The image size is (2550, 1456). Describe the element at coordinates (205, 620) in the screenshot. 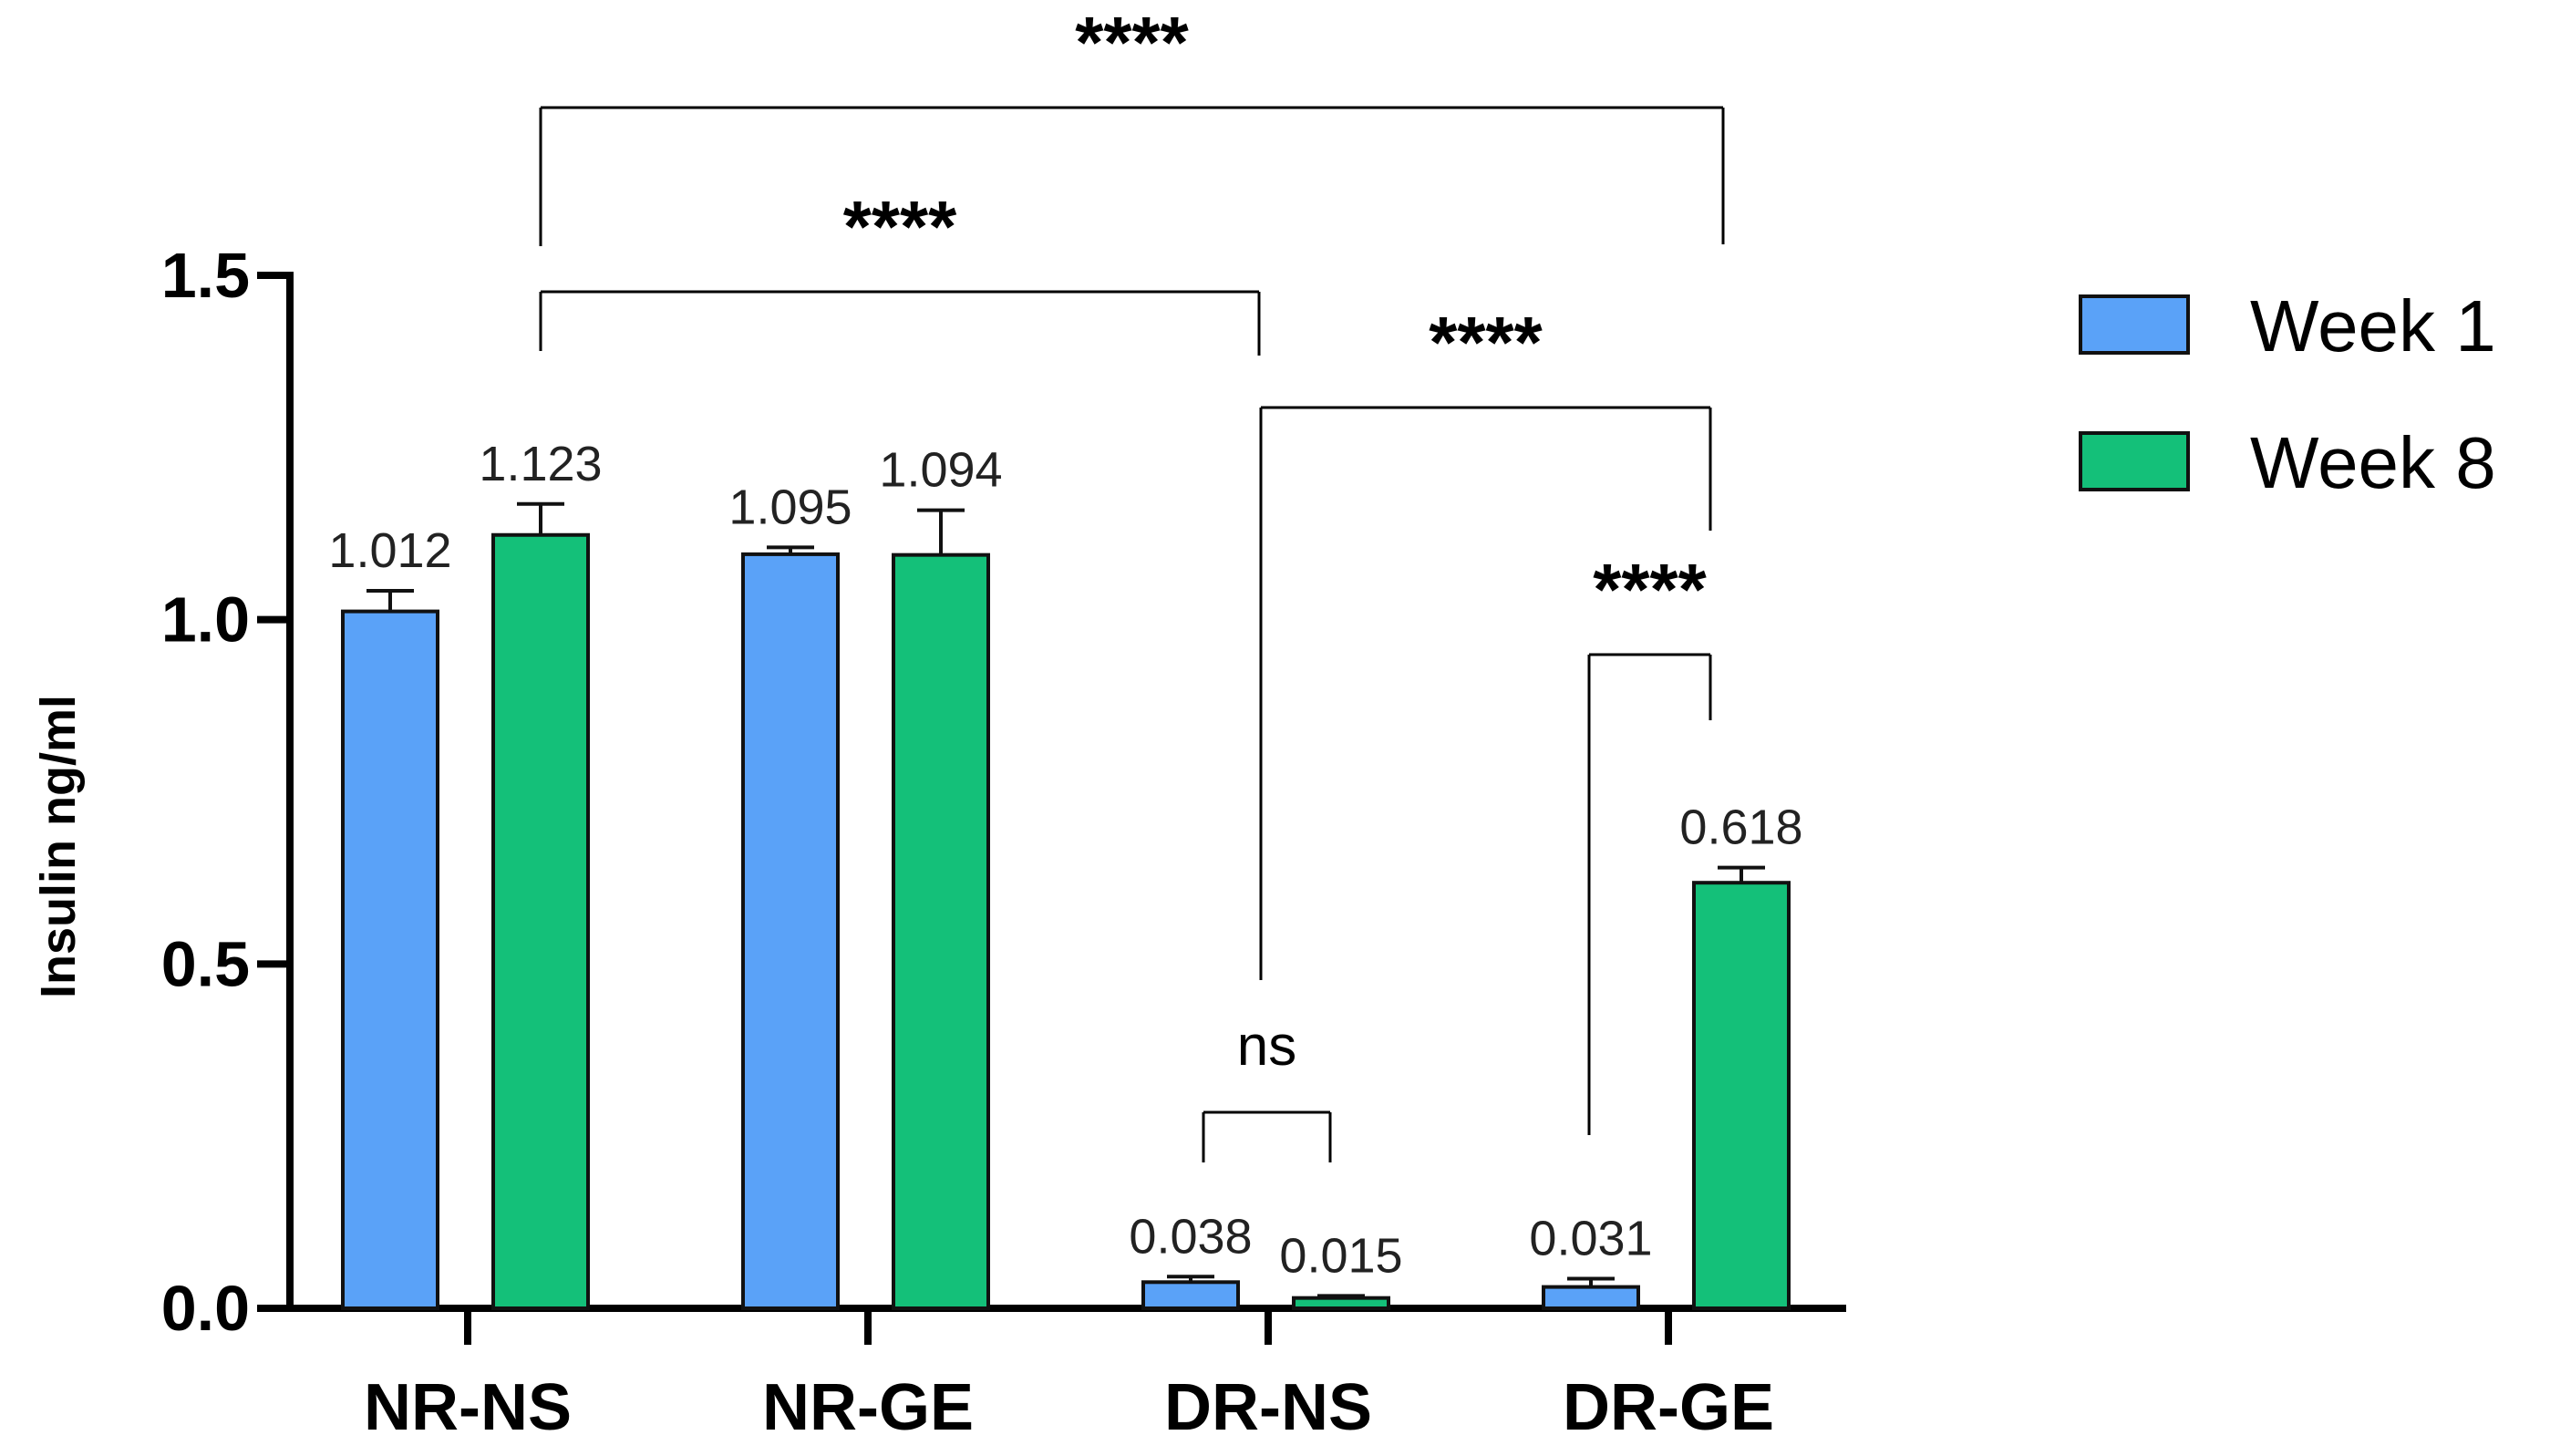

I see `y-tick-label: 1.0` at that location.